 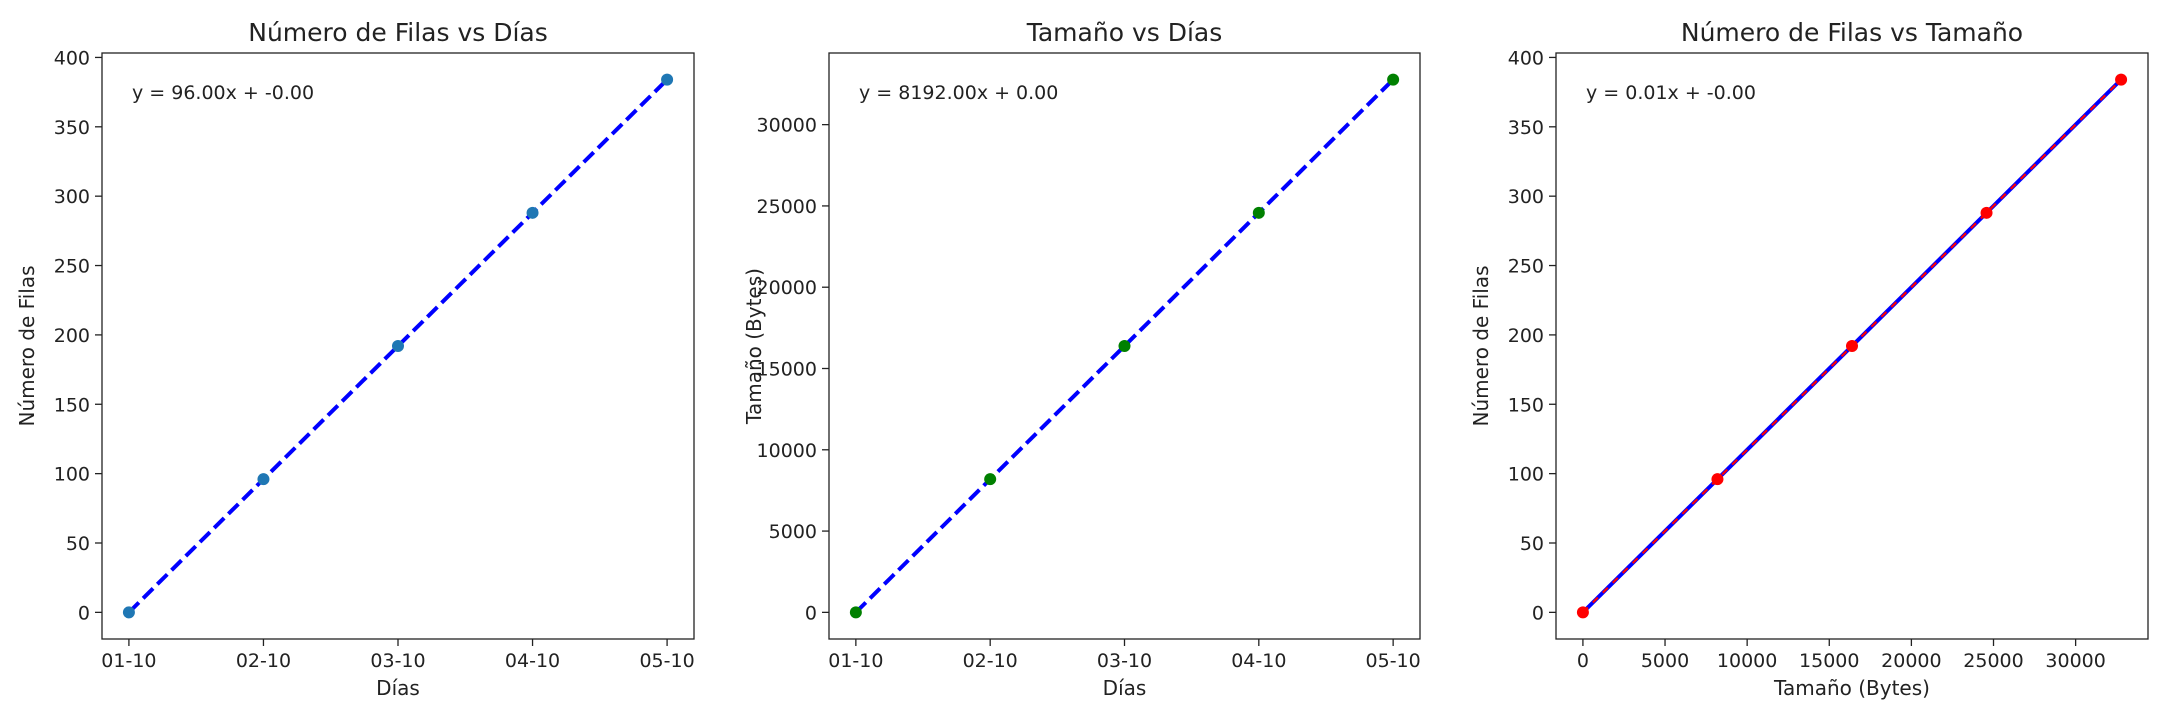 What do you see at coordinates (1993, 661) in the screenshot?
I see `x-tick-label: 25000` at bounding box center [1993, 661].